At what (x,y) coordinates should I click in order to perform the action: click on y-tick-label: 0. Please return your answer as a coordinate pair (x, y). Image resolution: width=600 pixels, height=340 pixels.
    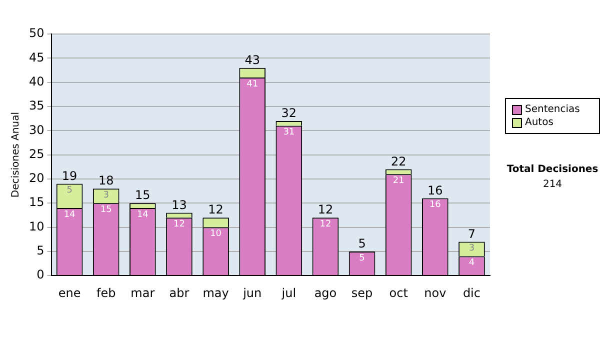
    Looking at the image, I should click on (40, 275).